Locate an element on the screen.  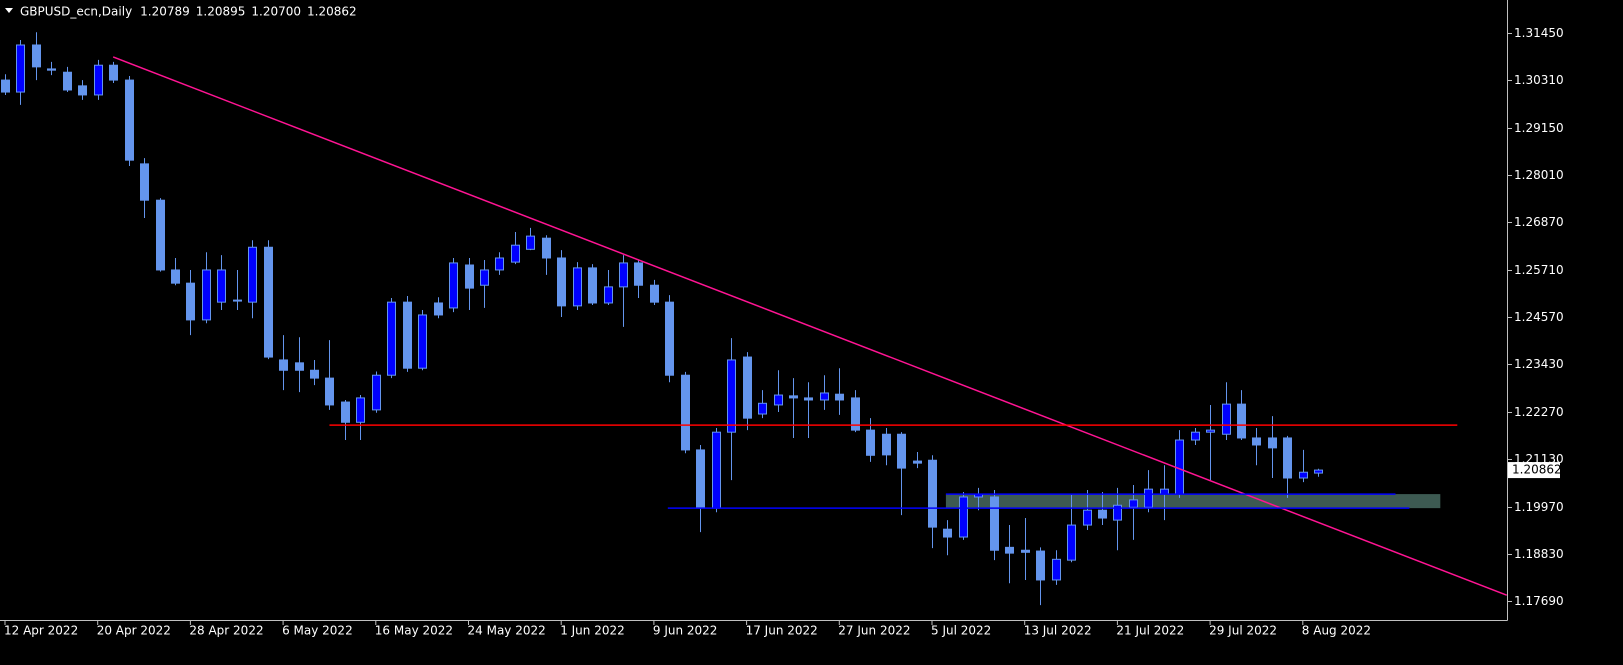
y-tick-label: 1.23430 is located at coordinates (1539, 364).